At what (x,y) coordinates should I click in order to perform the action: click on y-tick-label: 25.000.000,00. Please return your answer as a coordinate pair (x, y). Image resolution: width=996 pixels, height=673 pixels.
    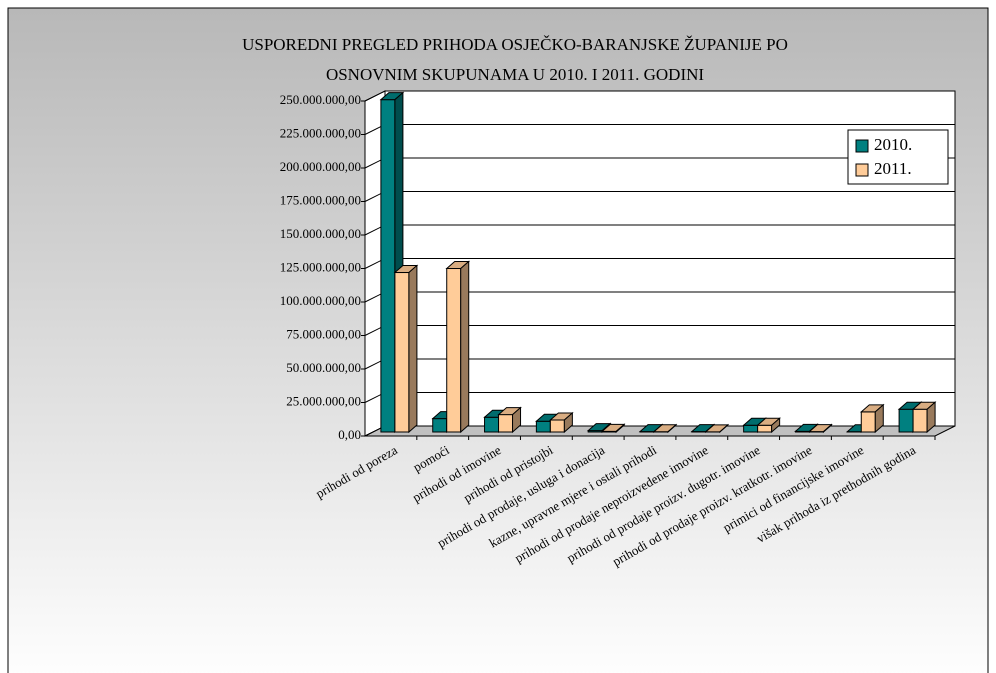
    Looking at the image, I should click on (323, 400).